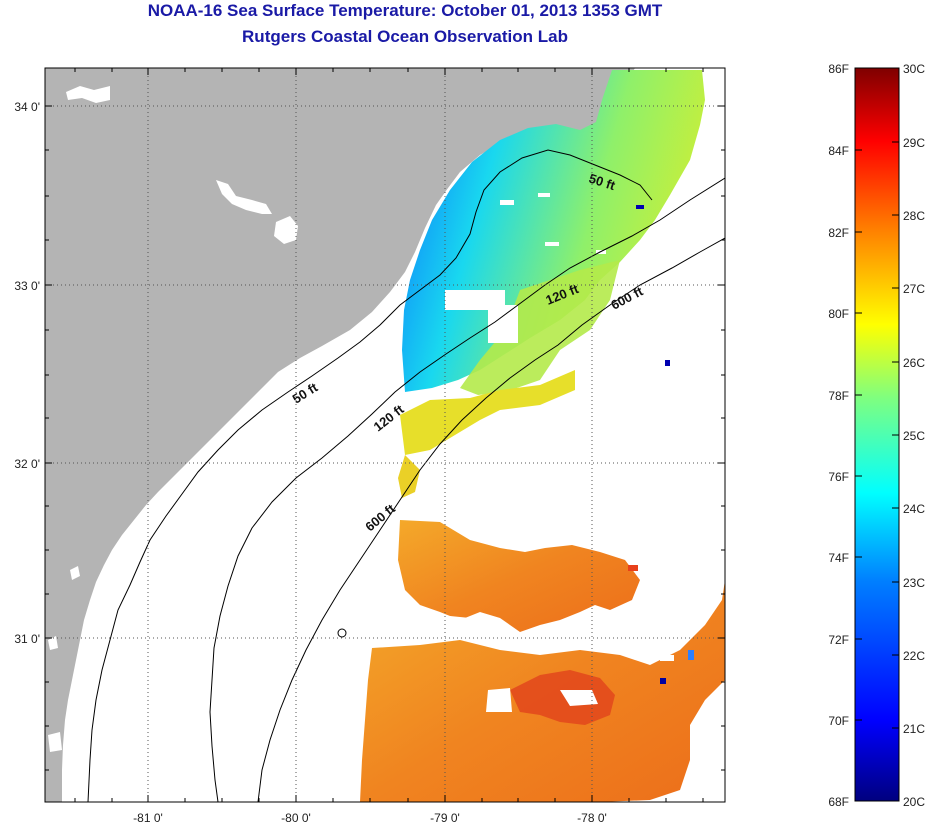 This screenshot has height=832, width=936. What do you see at coordinates (27, 639) in the screenshot?
I see `lat-label-31: 31 0'` at bounding box center [27, 639].